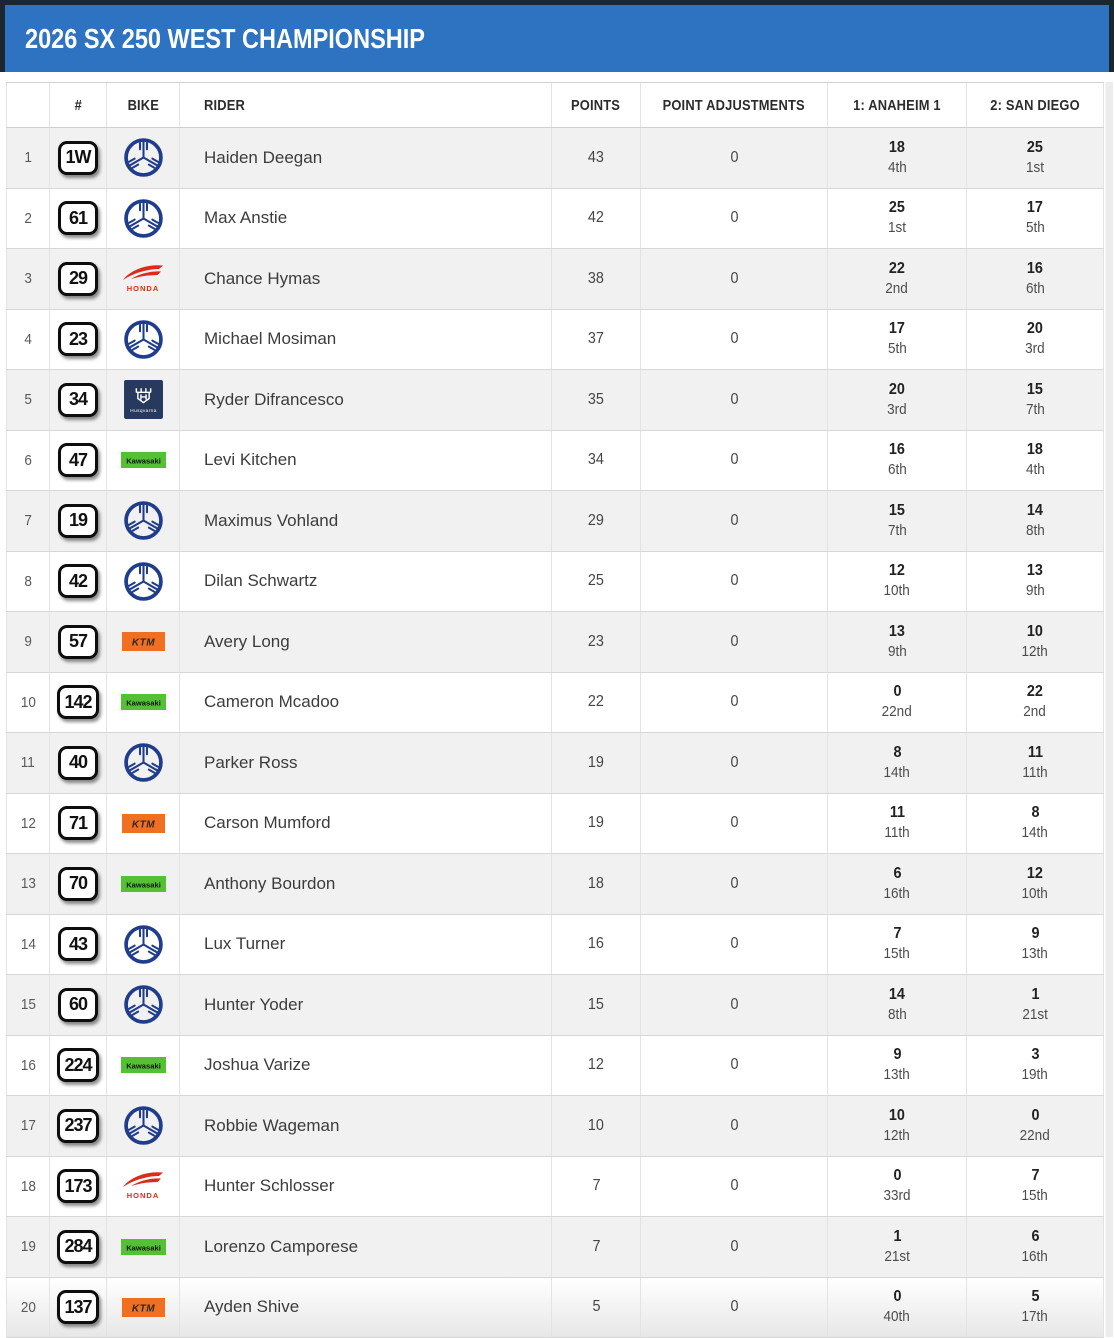  I want to click on rider-name: Carson Mumford, so click(267, 823).